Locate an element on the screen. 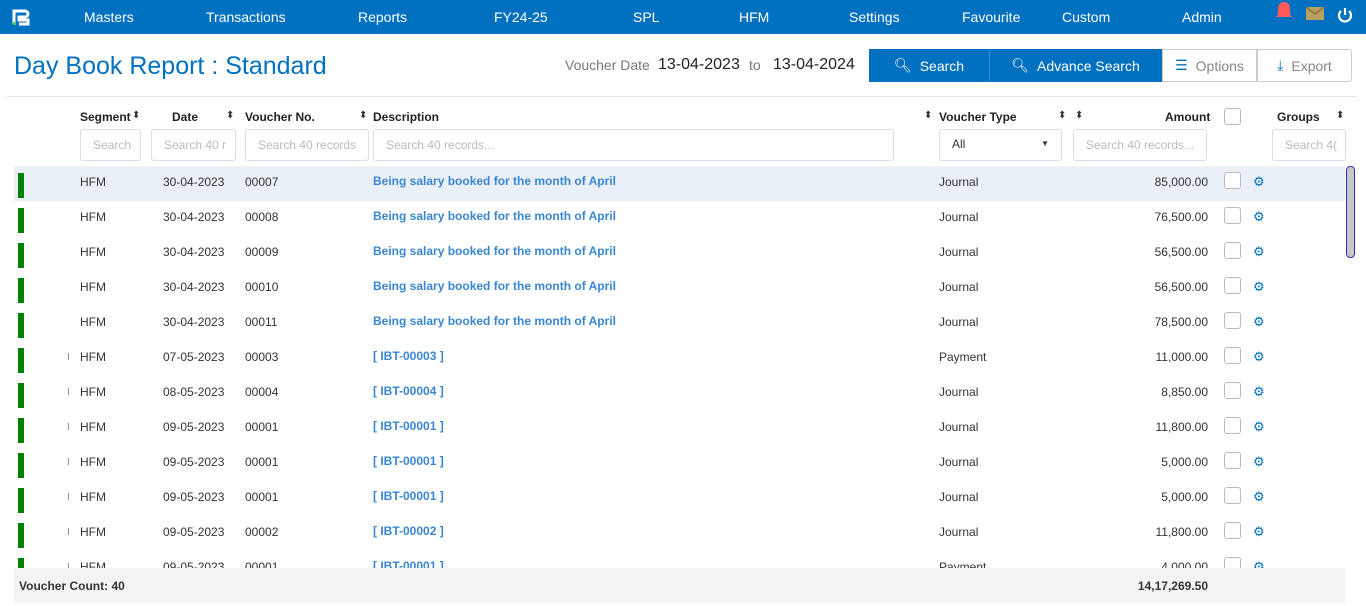 This screenshot has width=1366, height=606. date-filter: Search 40 r is located at coordinates (193, 145).